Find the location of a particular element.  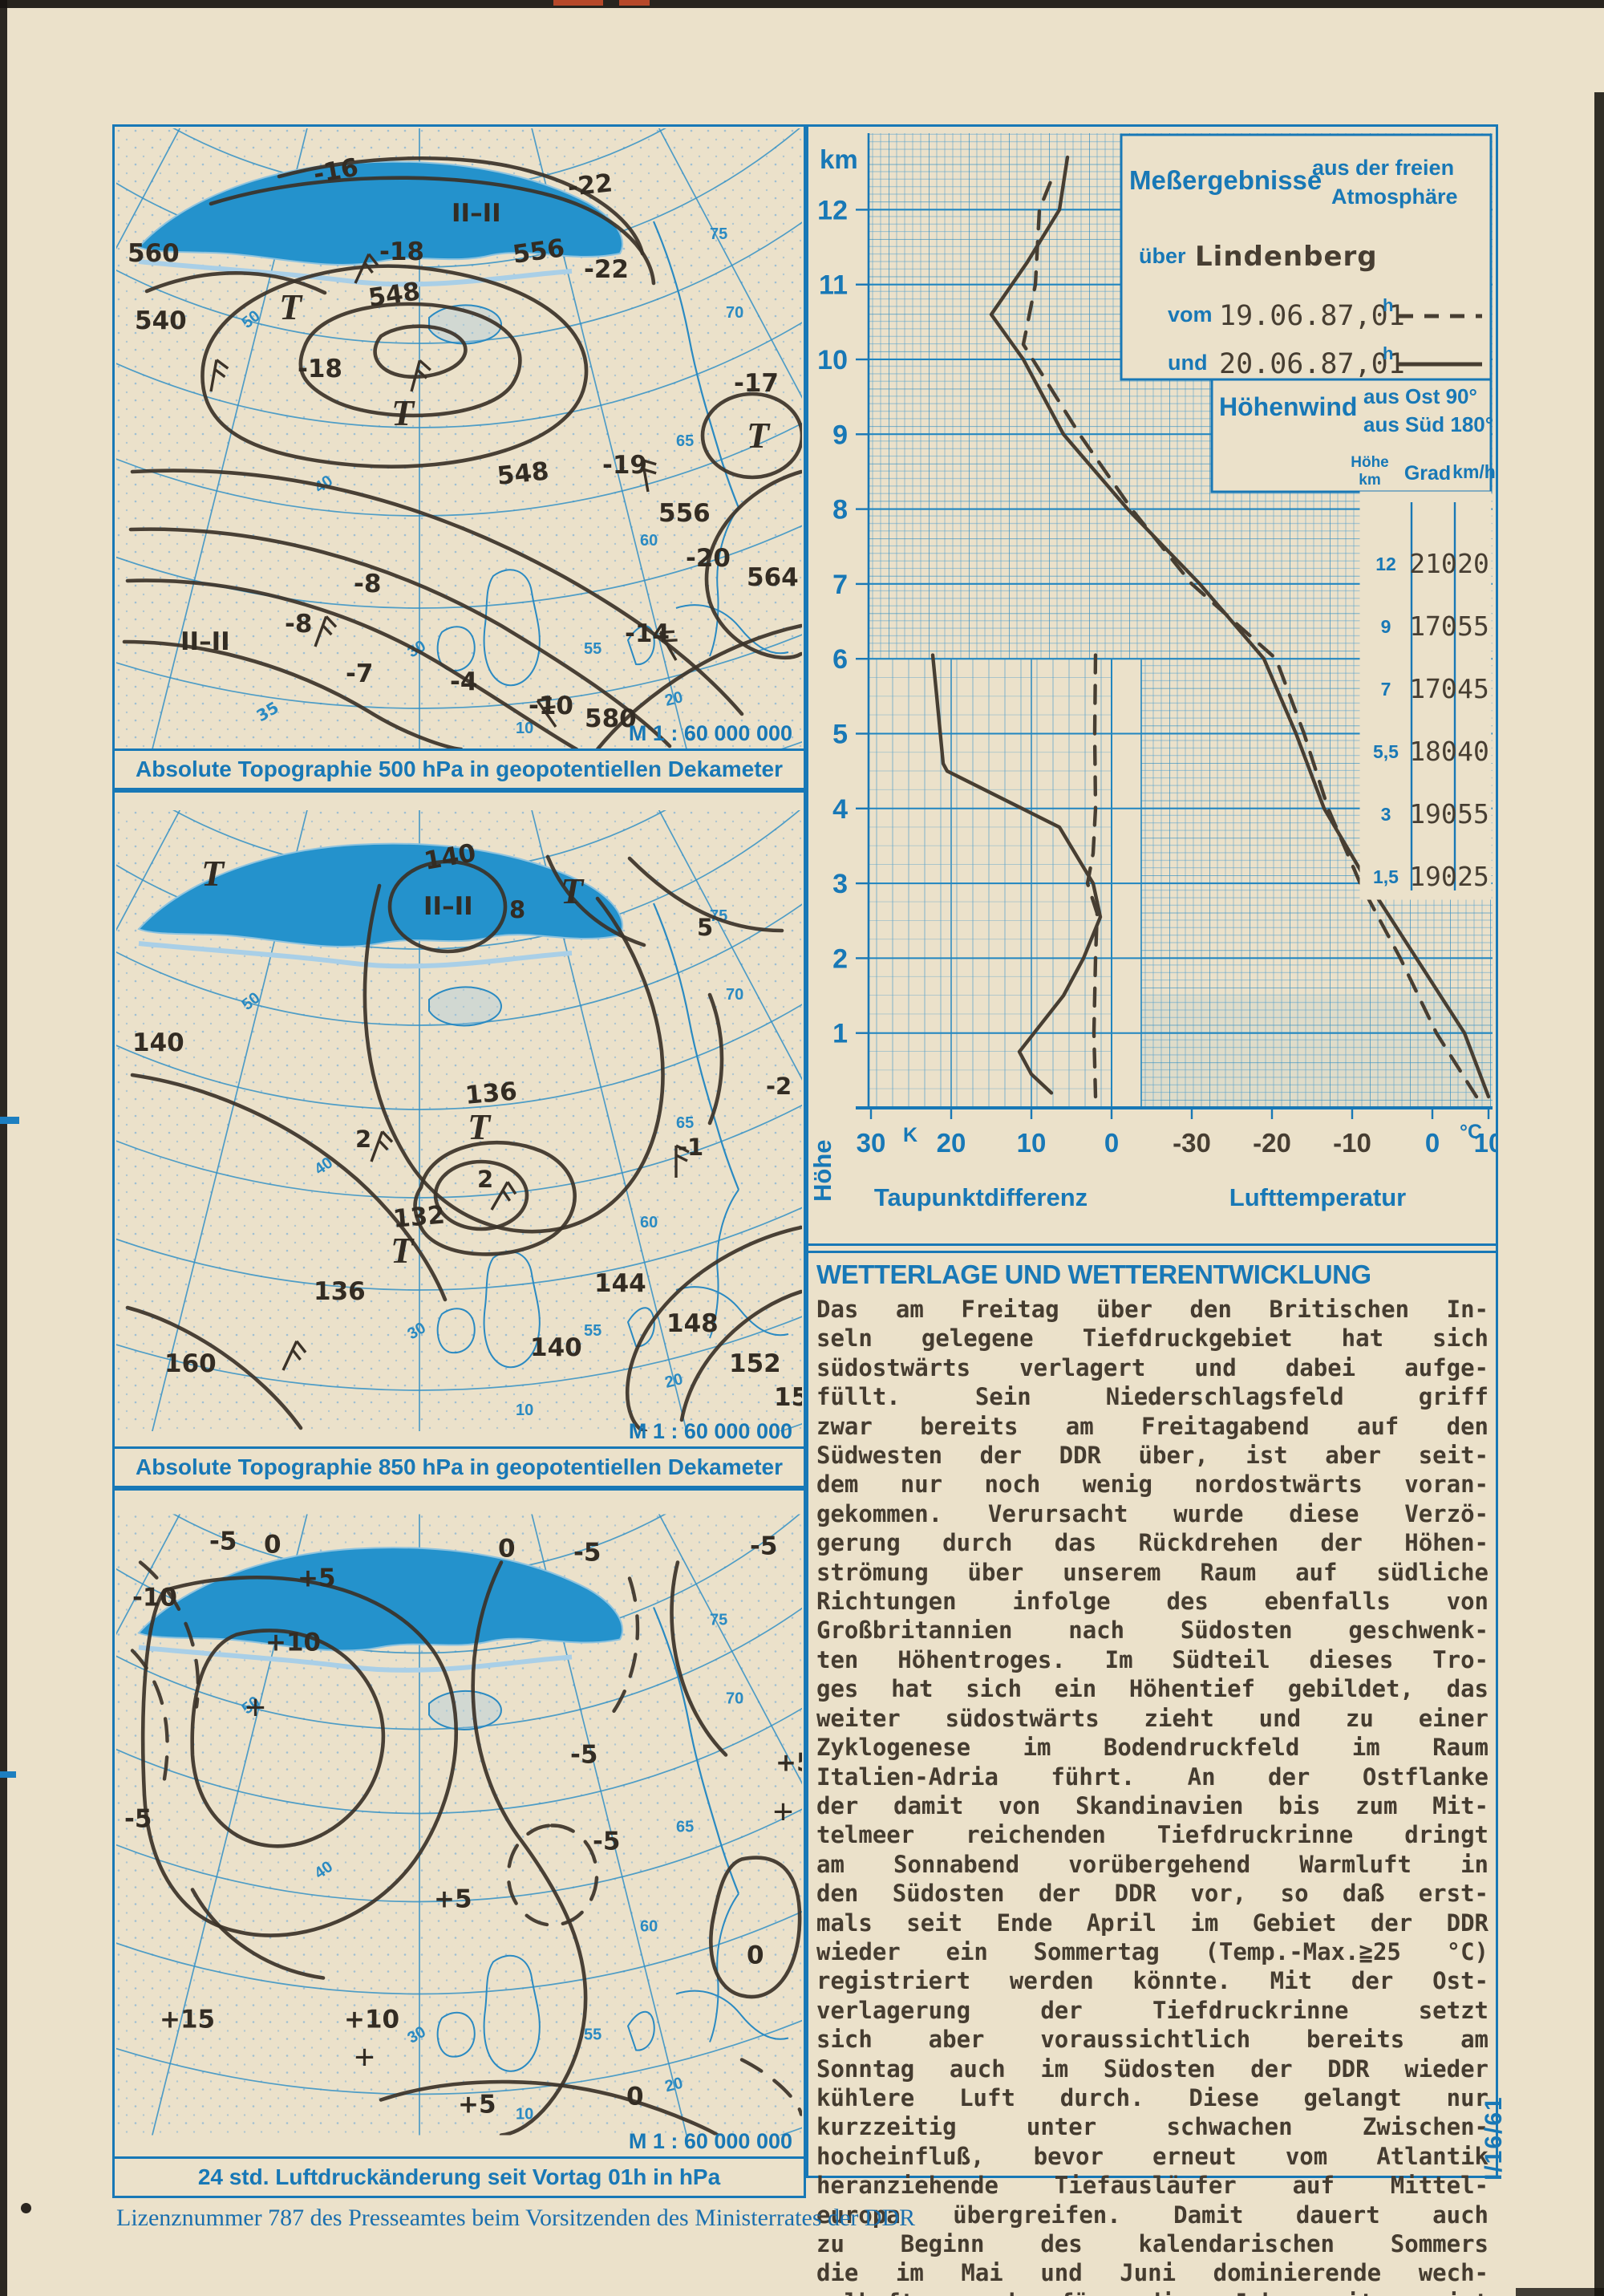

svg-text: -20 is located at coordinates (1272, 1143).